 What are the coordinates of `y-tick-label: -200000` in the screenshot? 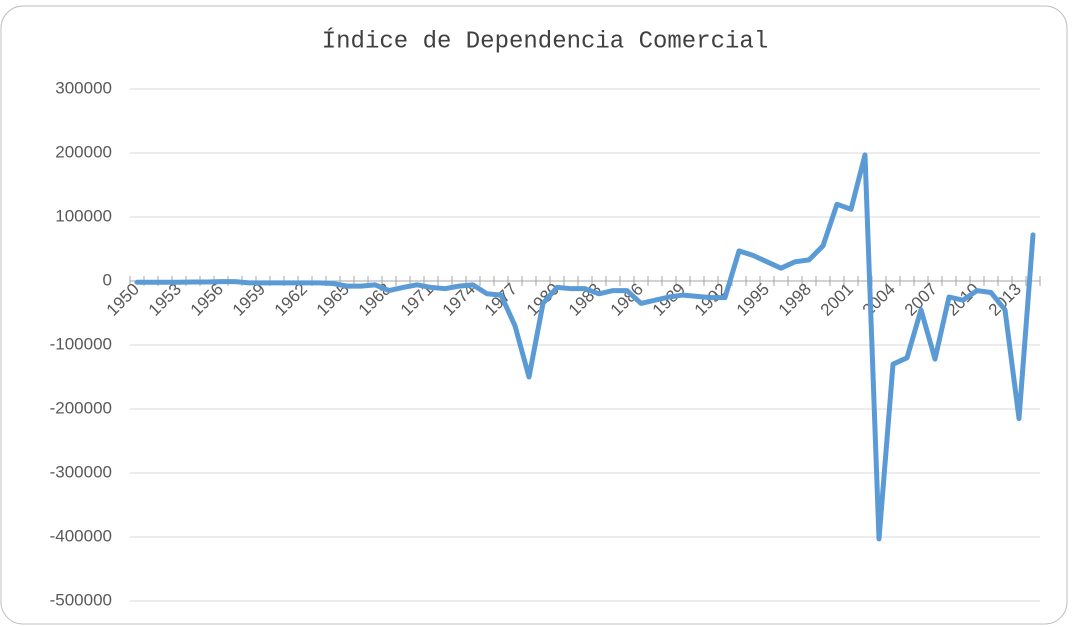 It's located at (81, 407).